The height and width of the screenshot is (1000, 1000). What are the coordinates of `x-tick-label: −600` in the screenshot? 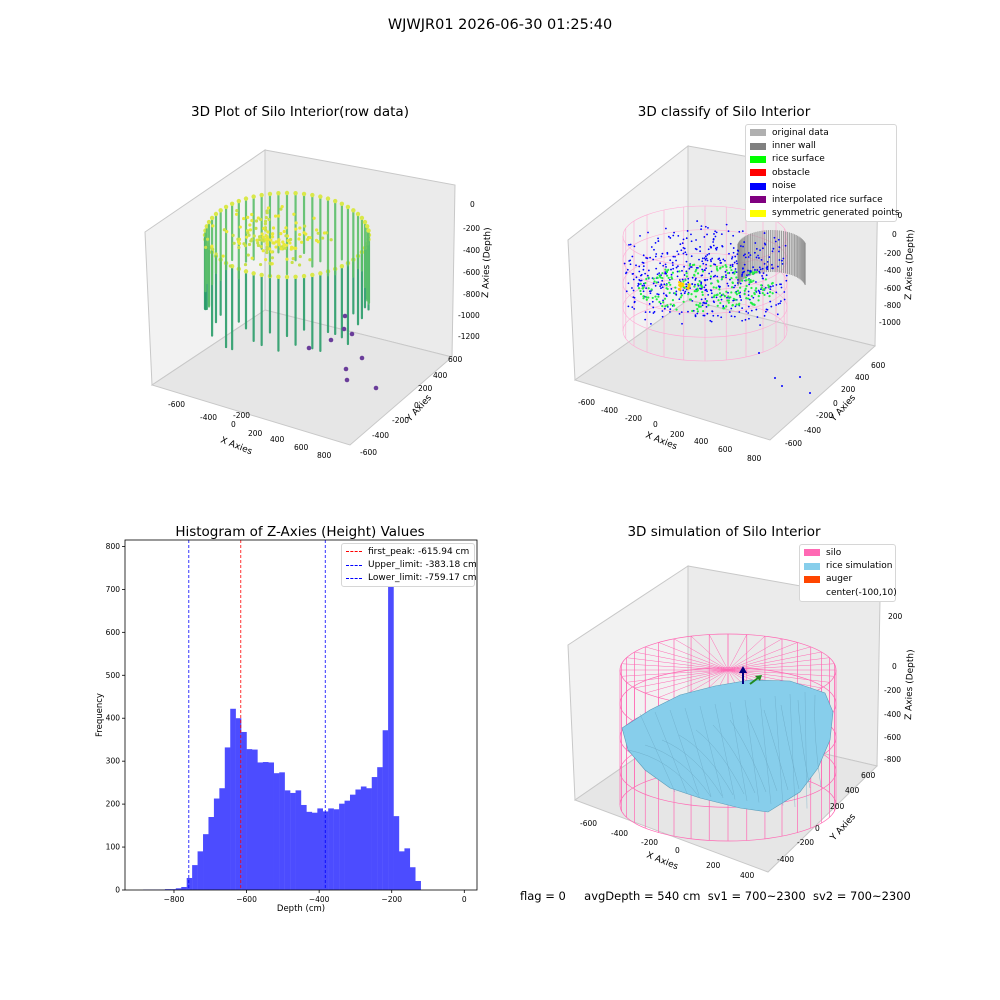 It's located at (246, 899).